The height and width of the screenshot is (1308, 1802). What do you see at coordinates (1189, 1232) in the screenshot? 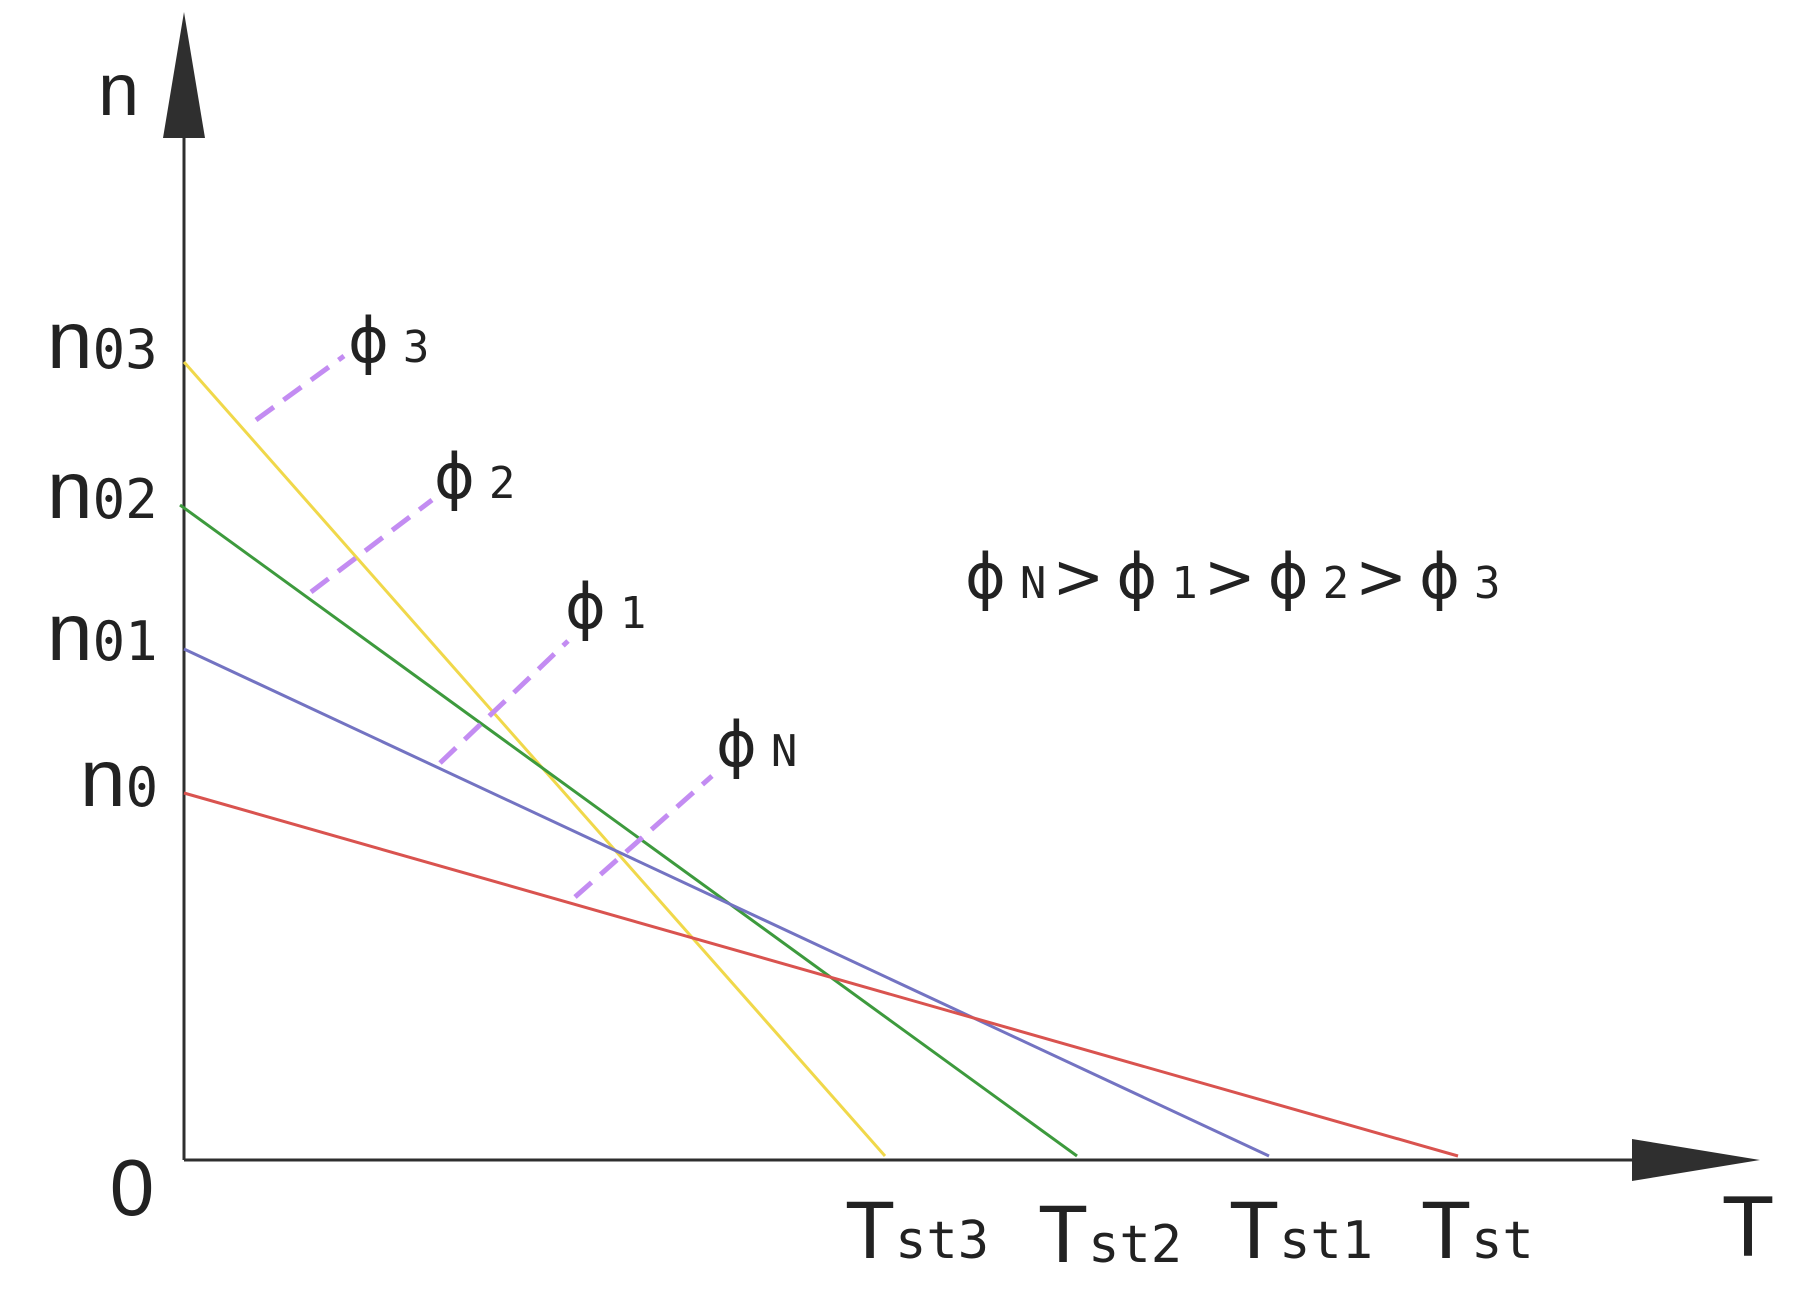
I see `x-tick-labels: Tst3 Tst2 Tst1 Tst` at bounding box center [1189, 1232].